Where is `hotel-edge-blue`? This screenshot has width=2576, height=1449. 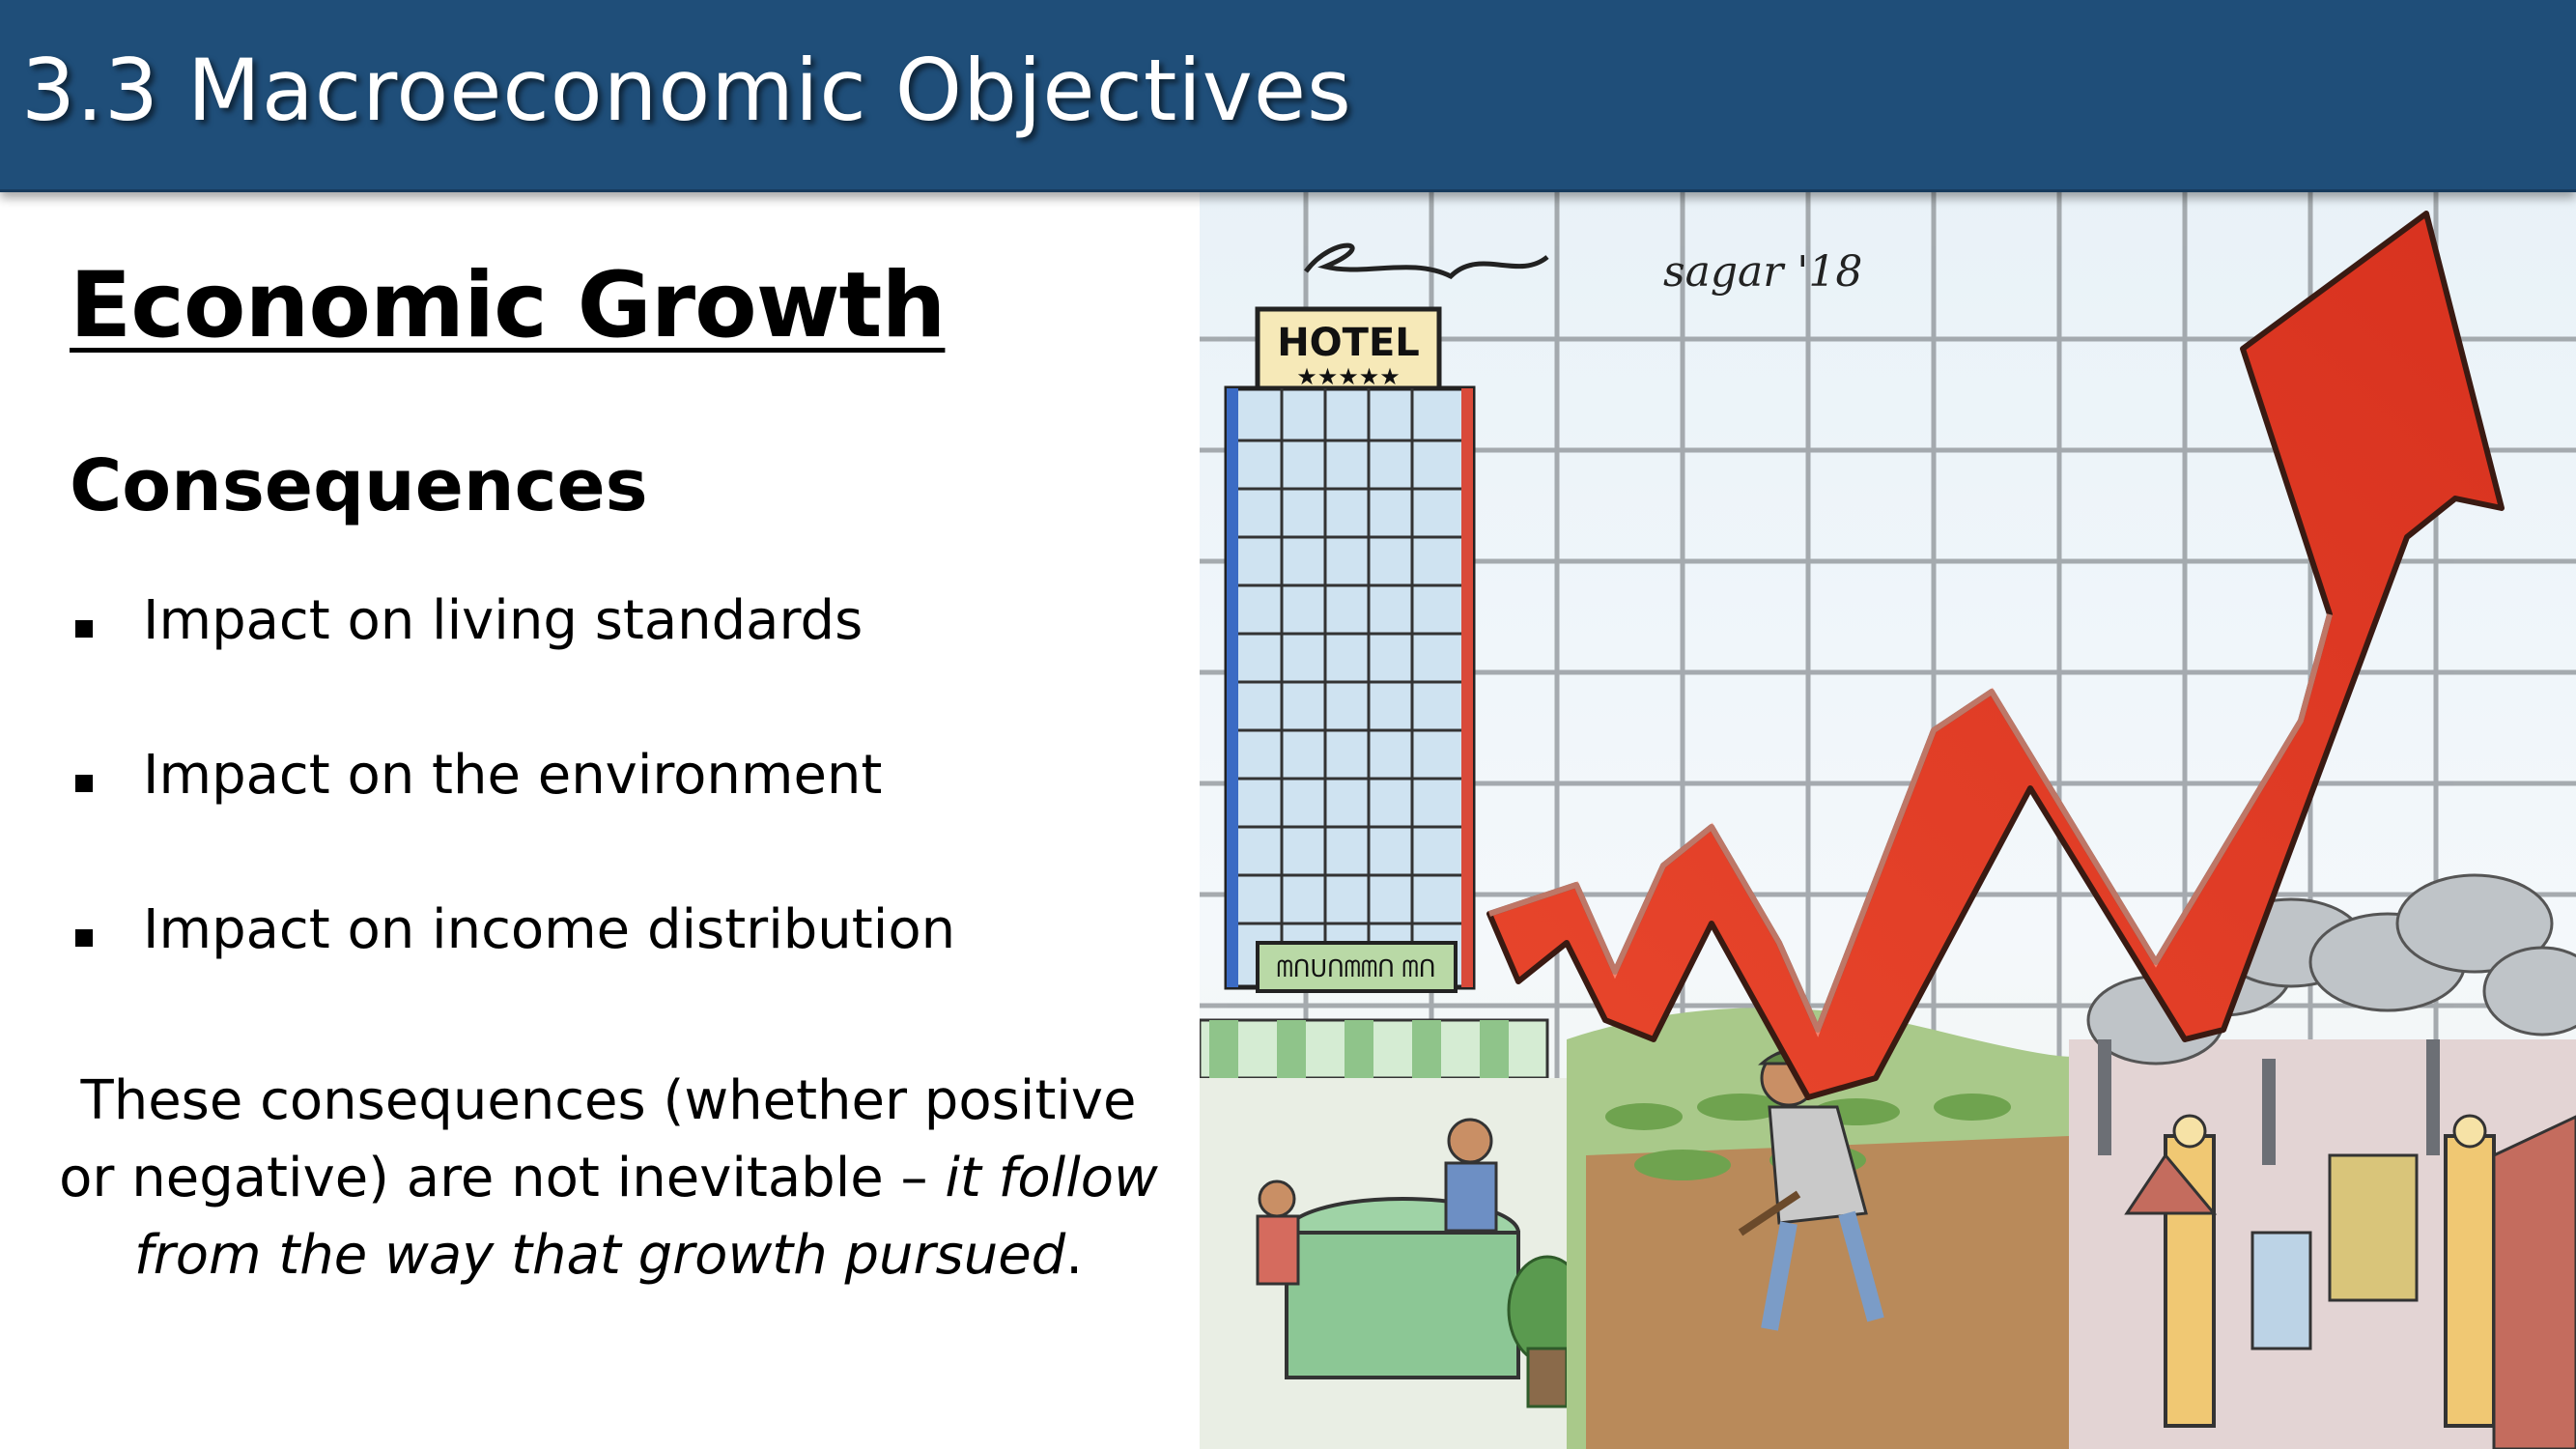 hotel-edge-blue is located at coordinates (1232, 687).